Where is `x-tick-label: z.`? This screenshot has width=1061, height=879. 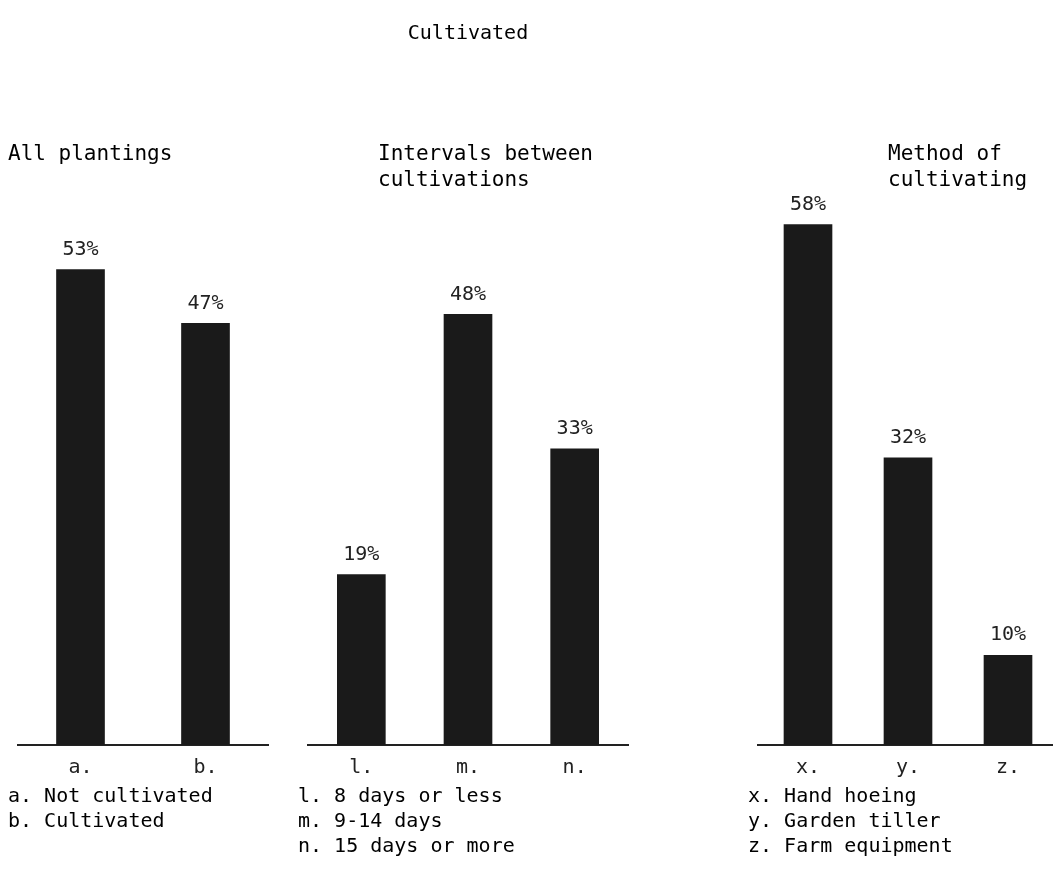
x-tick-label: z. is located at coordinates (1008, 766).